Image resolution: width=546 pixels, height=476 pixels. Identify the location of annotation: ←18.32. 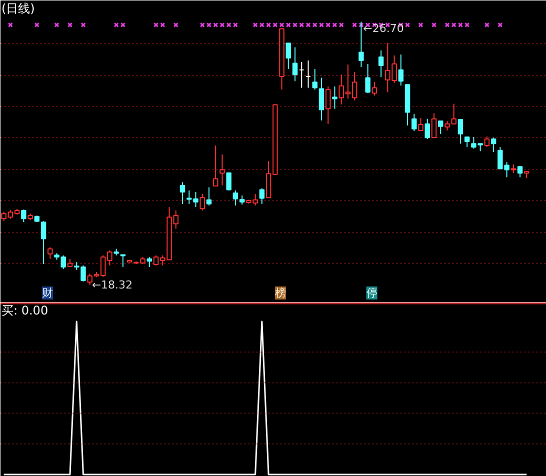
(112, 285).